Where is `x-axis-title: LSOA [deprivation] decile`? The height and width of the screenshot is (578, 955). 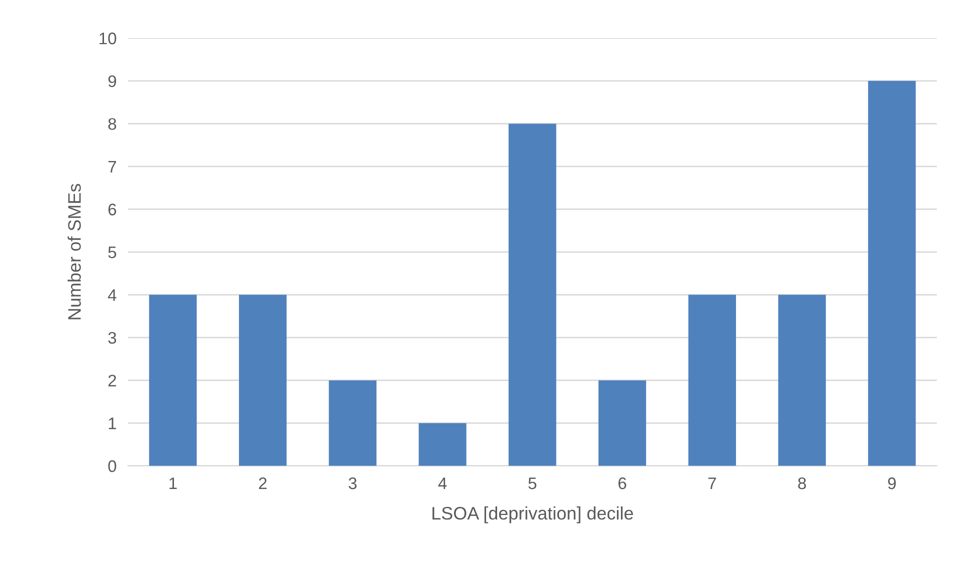
x-axis-title: LSOA [deprivation] decile is located at coordinates (532, 515).